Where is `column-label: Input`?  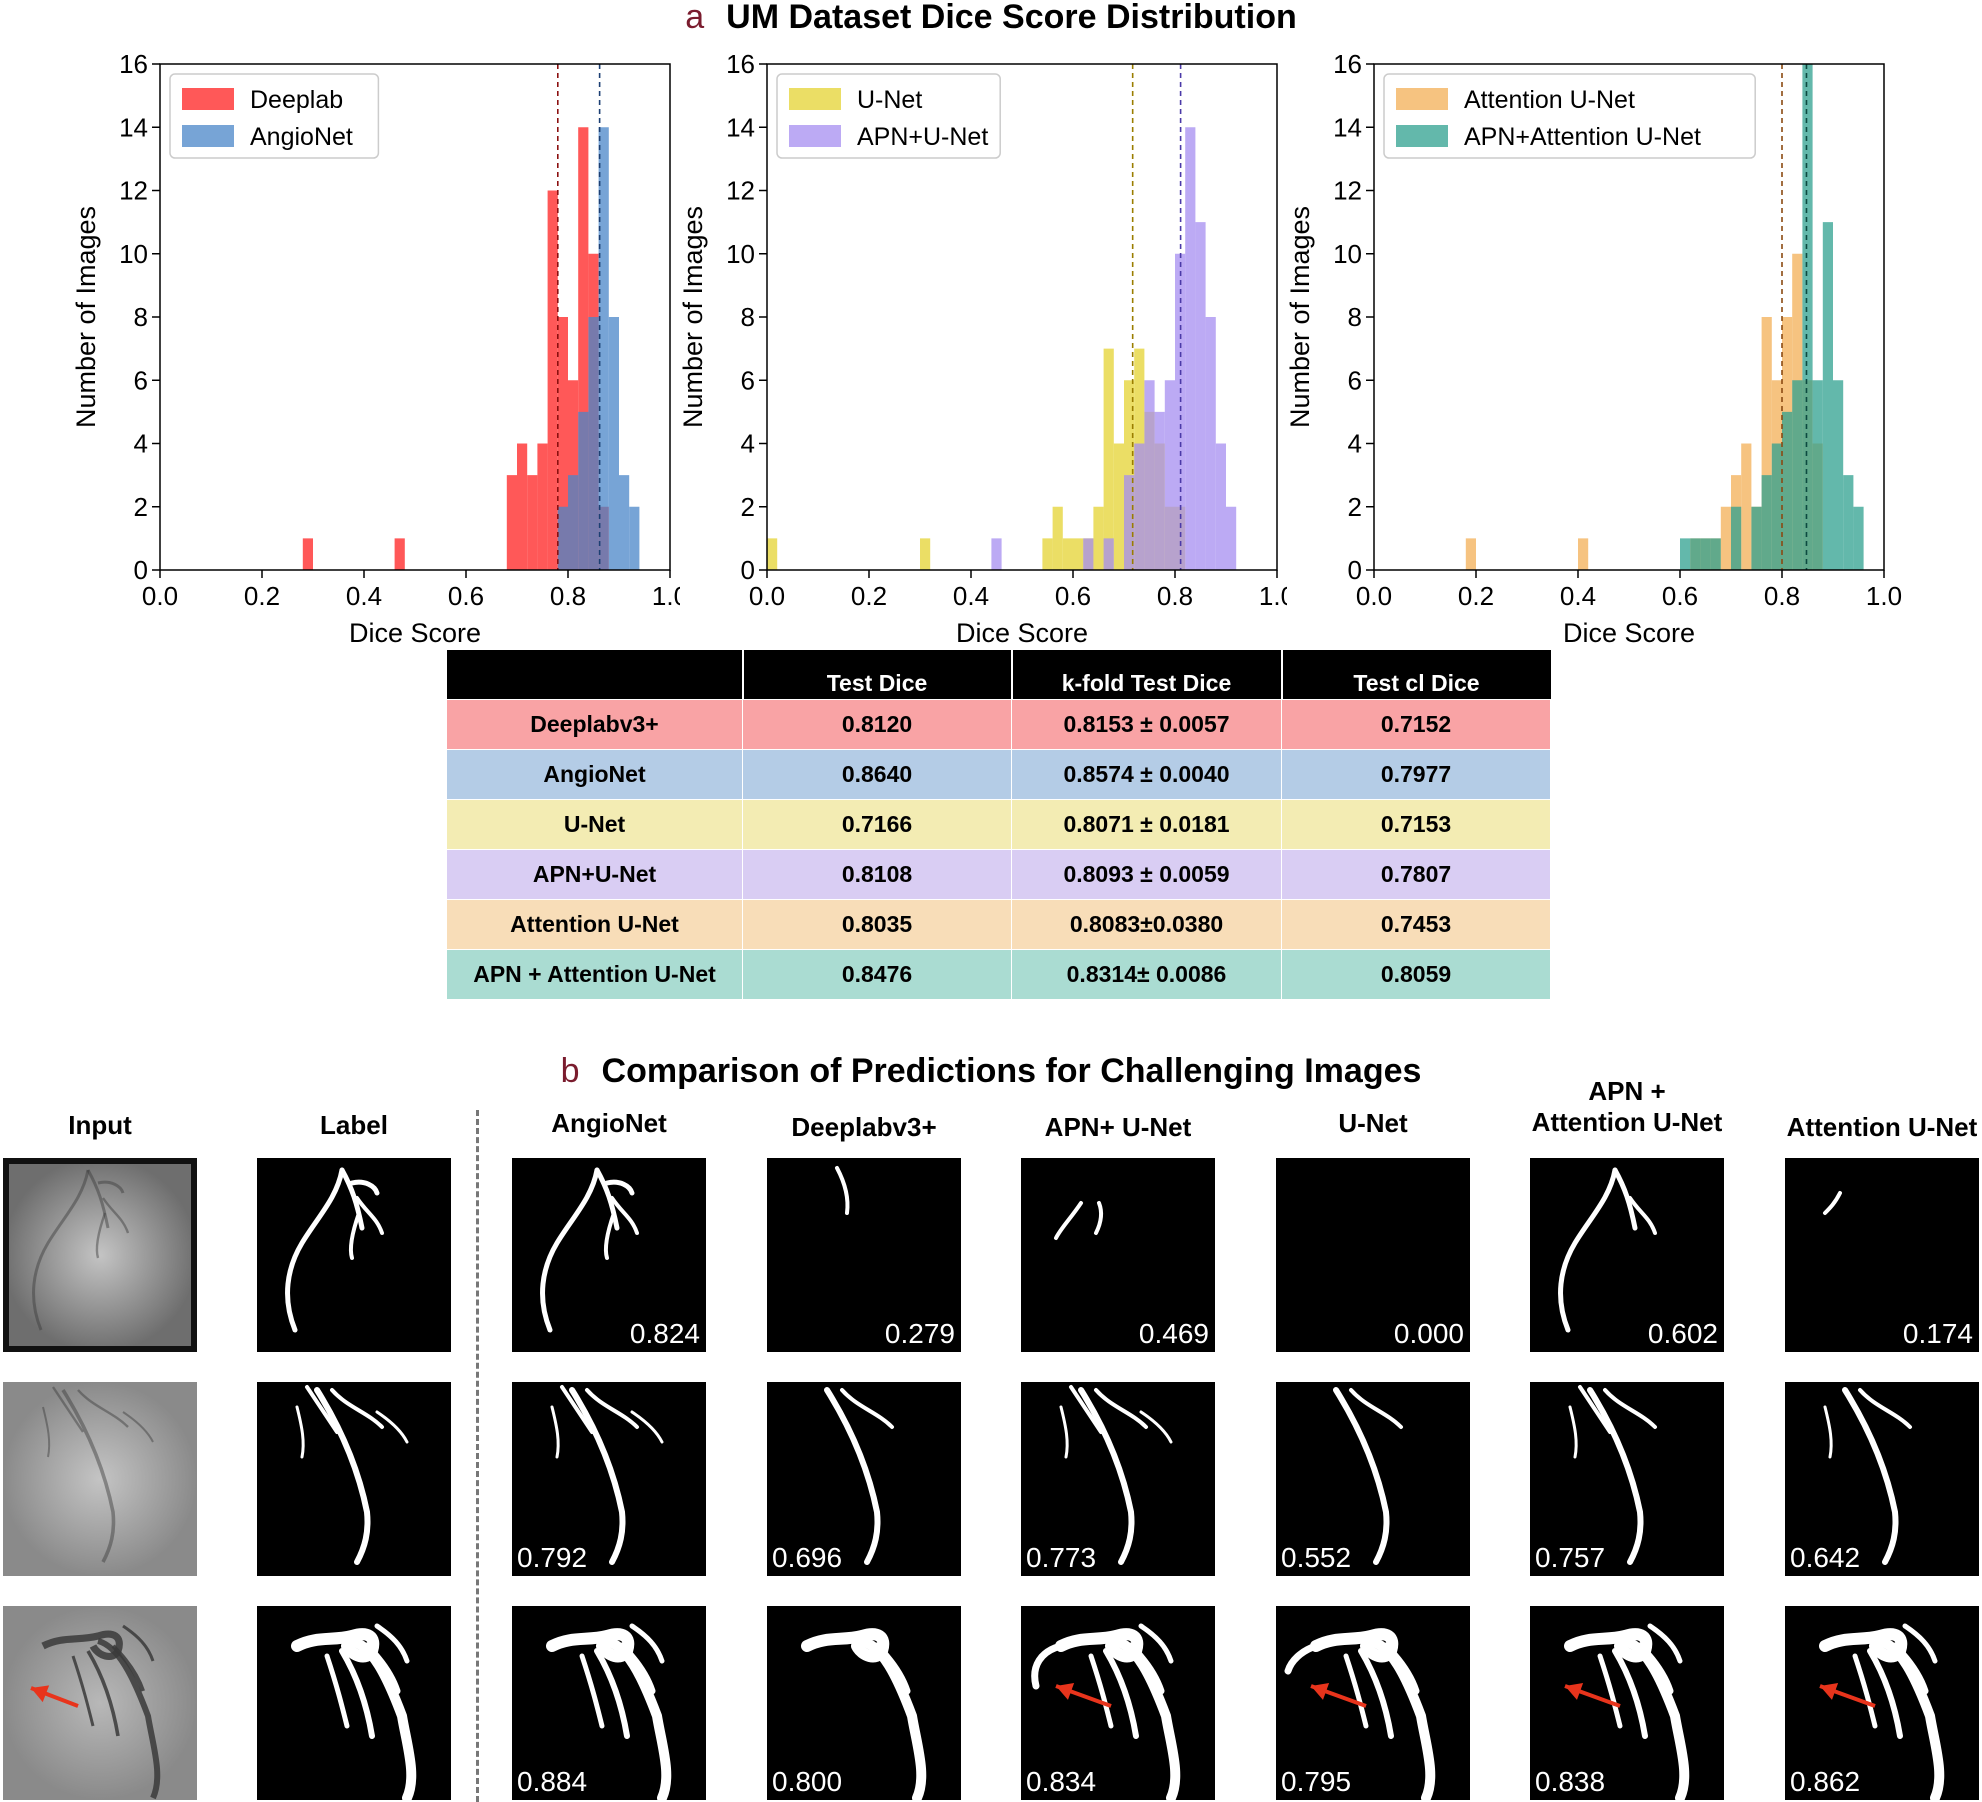
column-label: Input is located at coordinates (100, 1125).